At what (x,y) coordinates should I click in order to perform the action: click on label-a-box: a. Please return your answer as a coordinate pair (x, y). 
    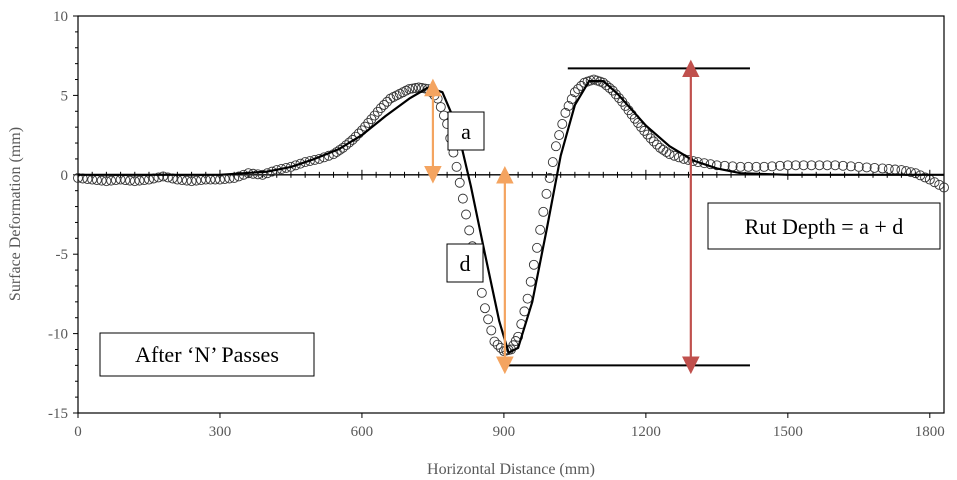
    Looking at the image, I should click on (466, 131).